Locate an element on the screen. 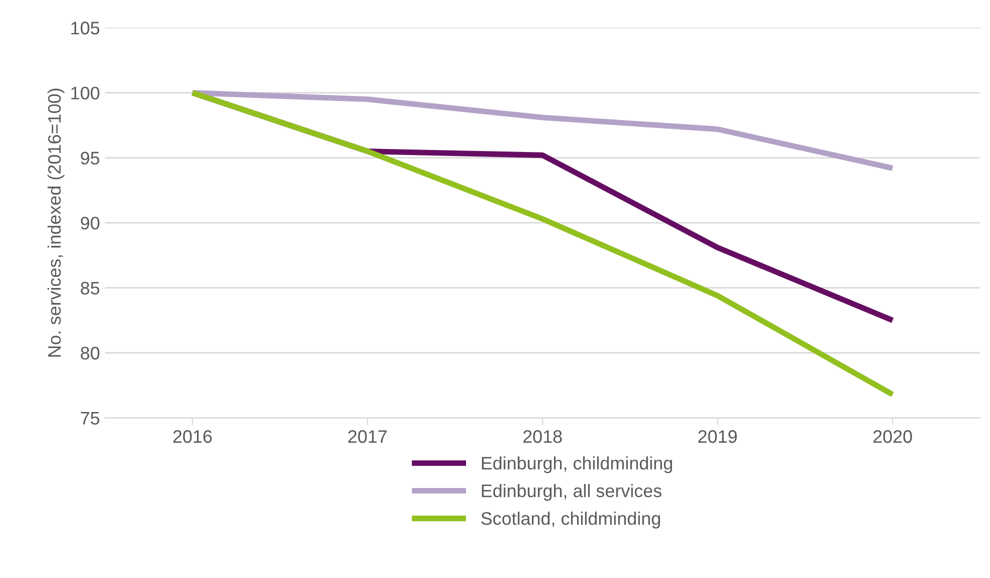  x-tick-label: 2017 is located at coordinates (367, 436).